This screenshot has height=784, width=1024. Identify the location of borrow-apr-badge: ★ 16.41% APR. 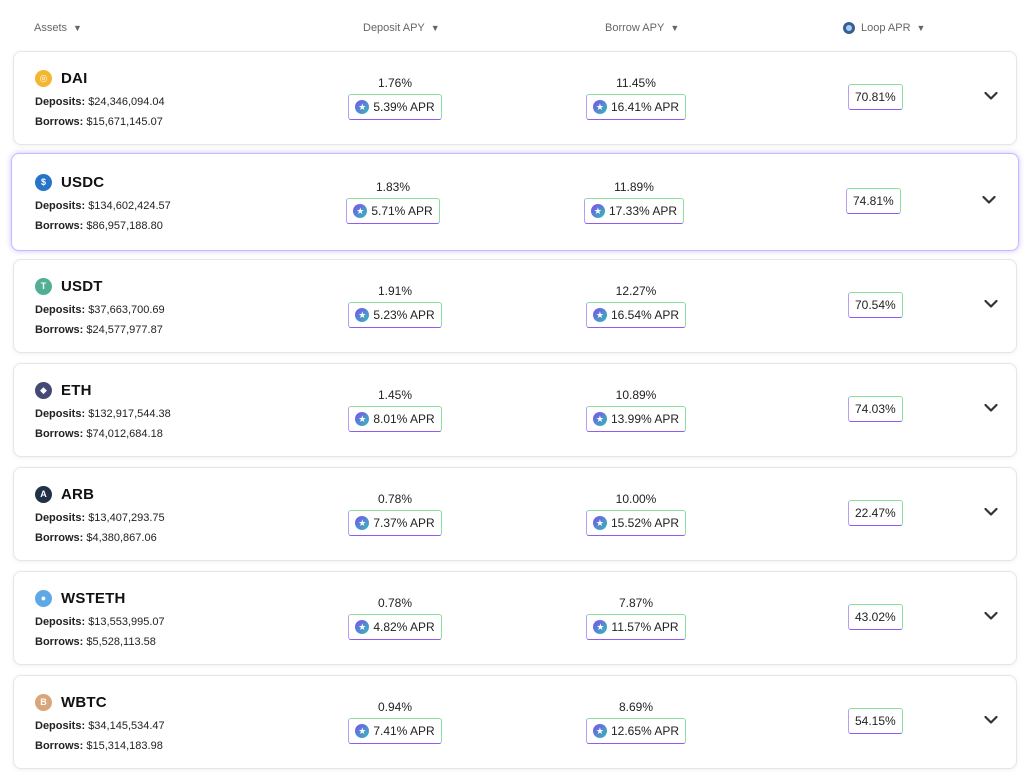
(636, 107).